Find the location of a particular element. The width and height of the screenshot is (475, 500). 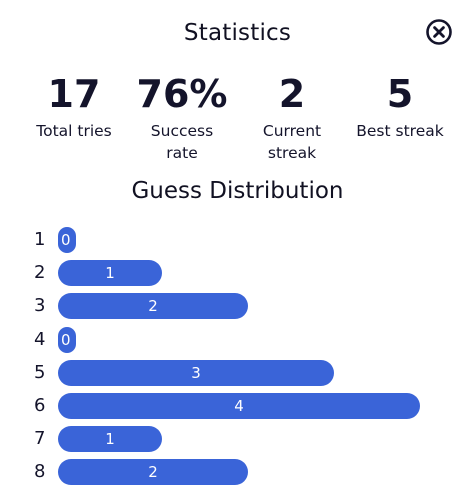

guess-number-label: 5 is located at coordinates (40, 372).